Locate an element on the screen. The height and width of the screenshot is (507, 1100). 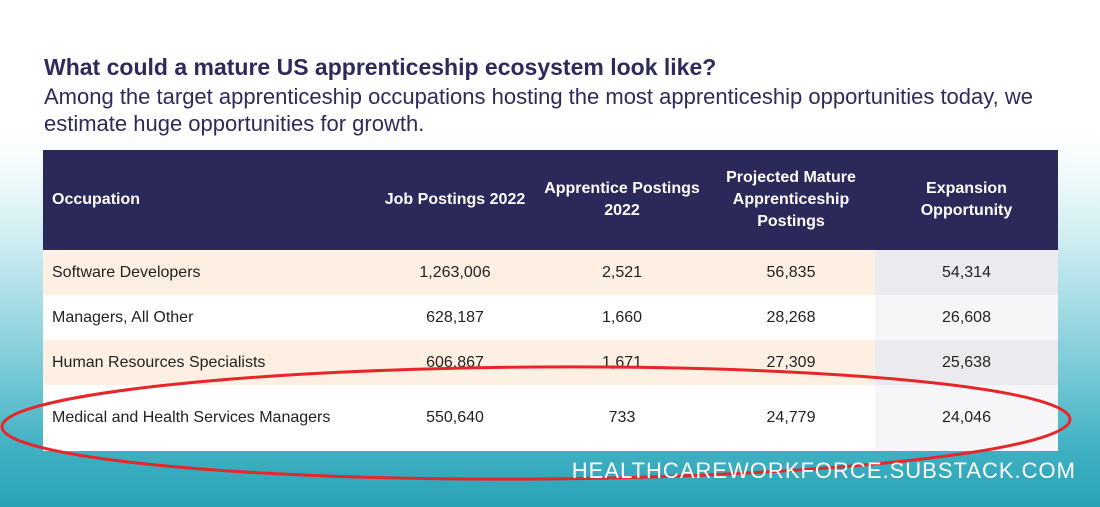
cell-job-postings: 606,867 is located at coordinates (455, 362).